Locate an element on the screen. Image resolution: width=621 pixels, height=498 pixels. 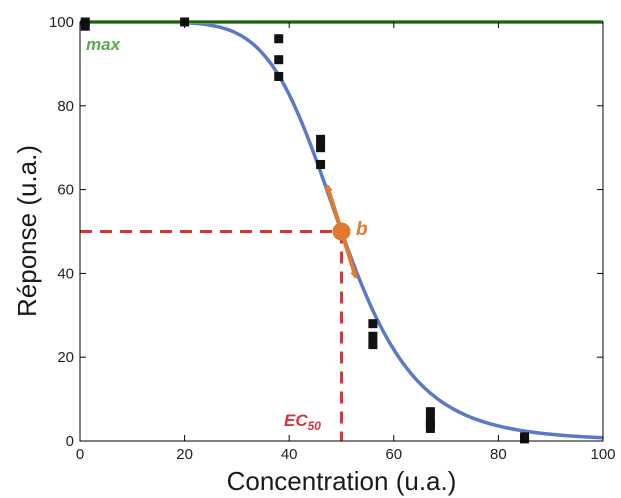
max-label: max is located at coordinates (104, 44).